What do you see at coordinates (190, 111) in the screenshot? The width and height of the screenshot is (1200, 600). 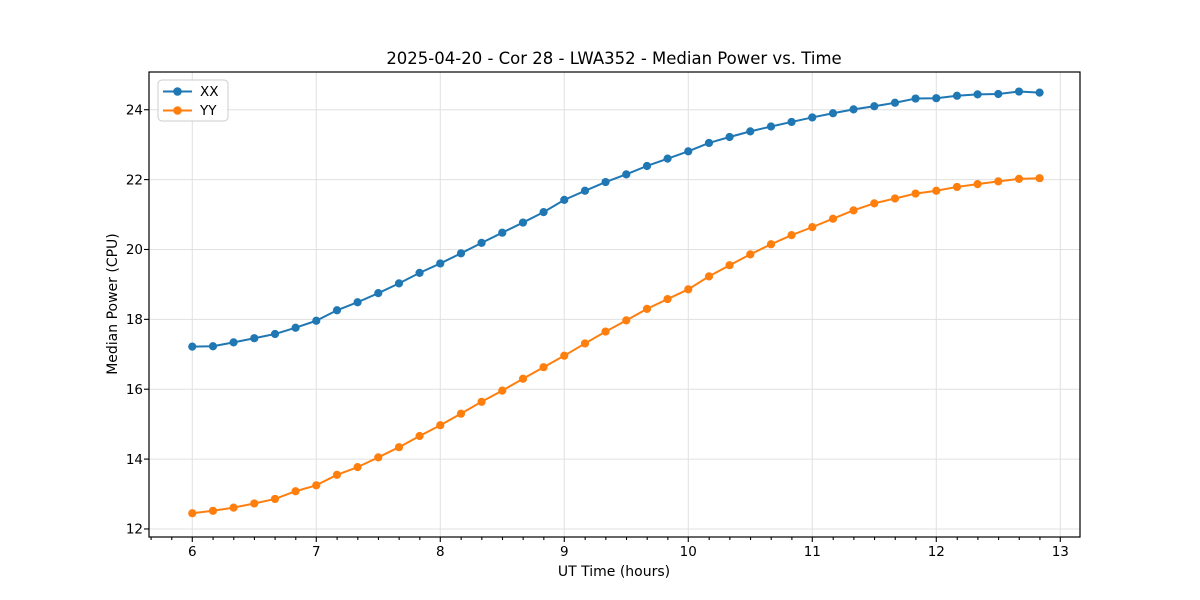 I see `legend-item-yy: YY` at bounding box center [190, 111].